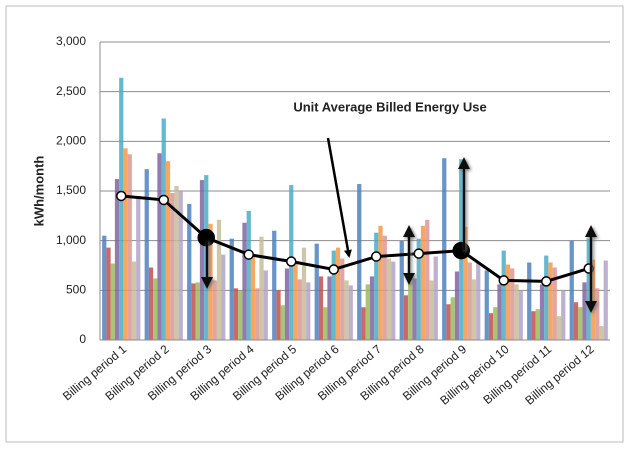 Image resolution: width=630 pixels, height=449 pixels. Describe the element at coordinates (389, 106) in the screenshot. I see `annotation: Unit Average Billed Energy Use` at that location.